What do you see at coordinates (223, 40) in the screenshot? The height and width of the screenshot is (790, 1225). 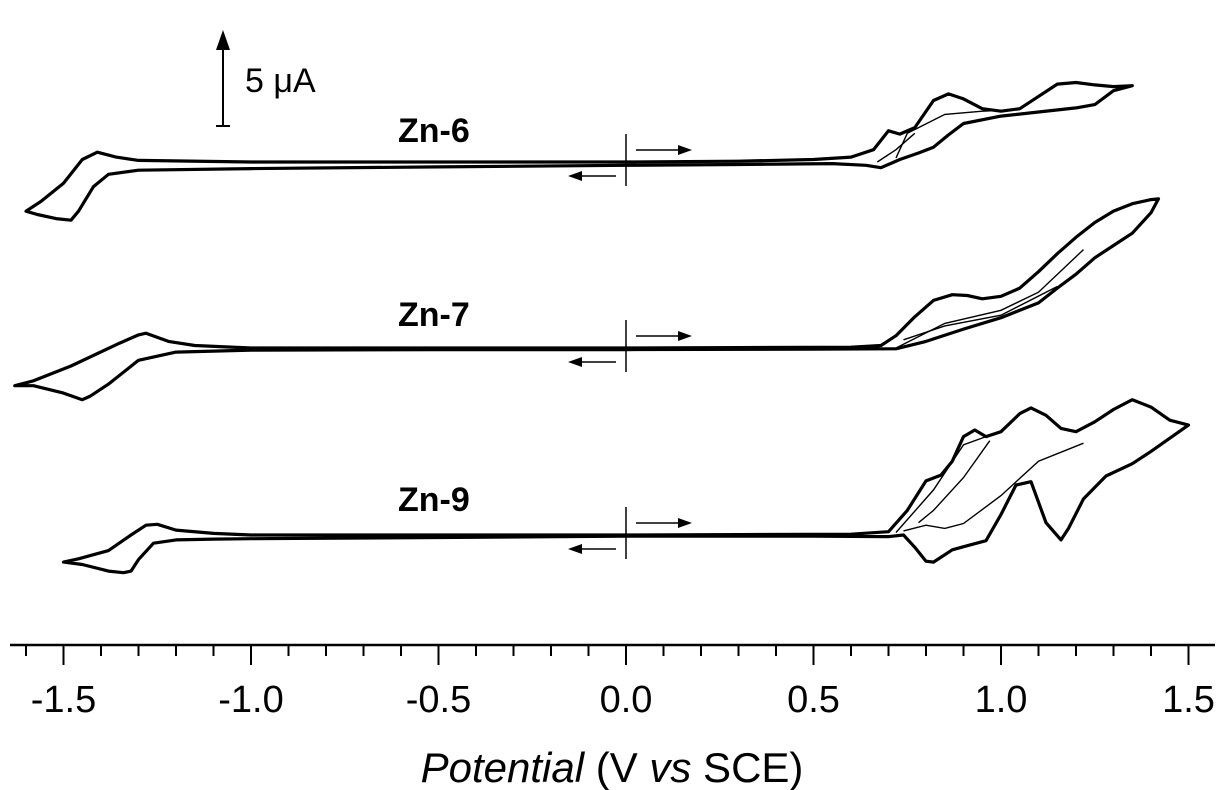 I see `scale-bar-arrow-icon` at bounding box center [223, 40].